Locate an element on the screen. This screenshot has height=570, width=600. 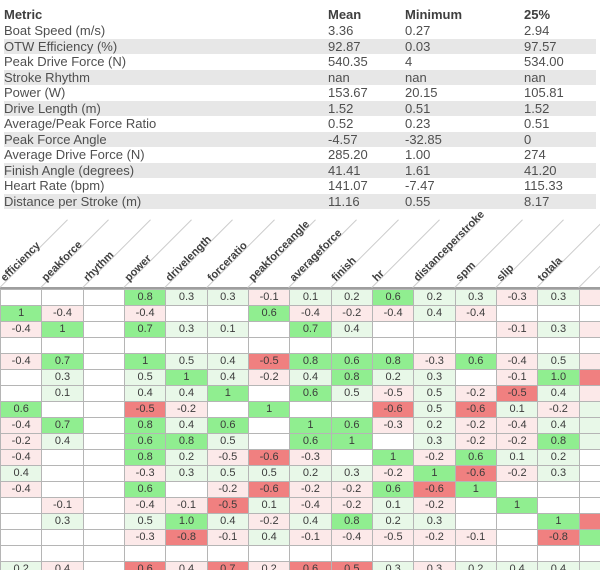
matrix-row: 0.3 0.5 1.0 0.4 -0.2 0.4 0.8 0.2 0.3 1 is located at coordinates (300, 521).